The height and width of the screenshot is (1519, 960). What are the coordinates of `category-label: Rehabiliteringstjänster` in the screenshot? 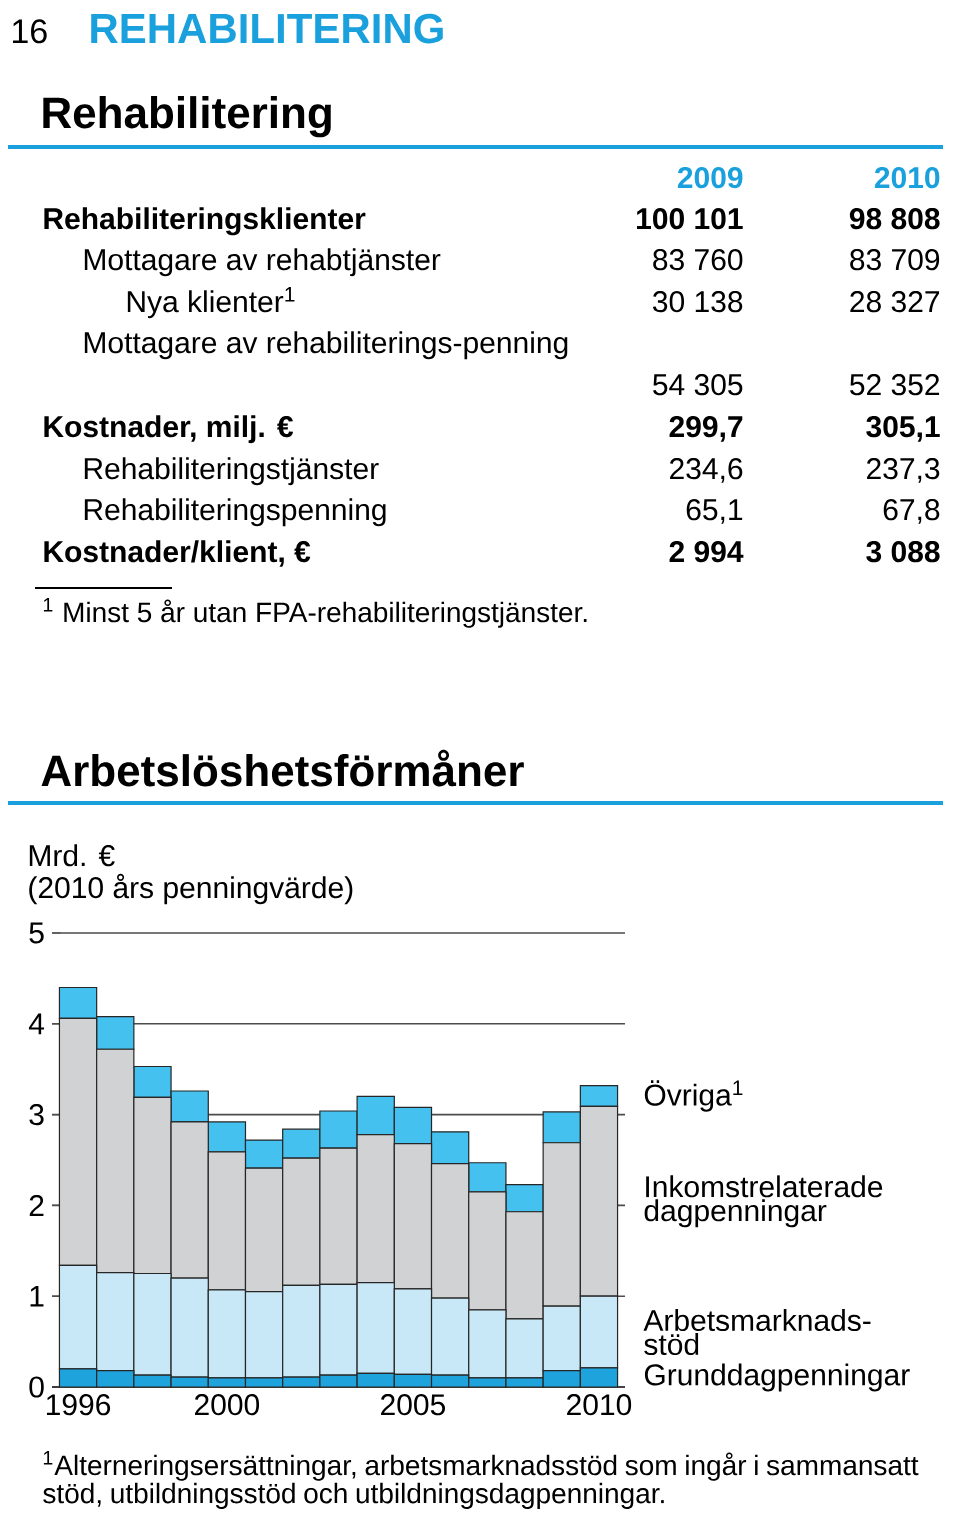 It's located at (231, 471).